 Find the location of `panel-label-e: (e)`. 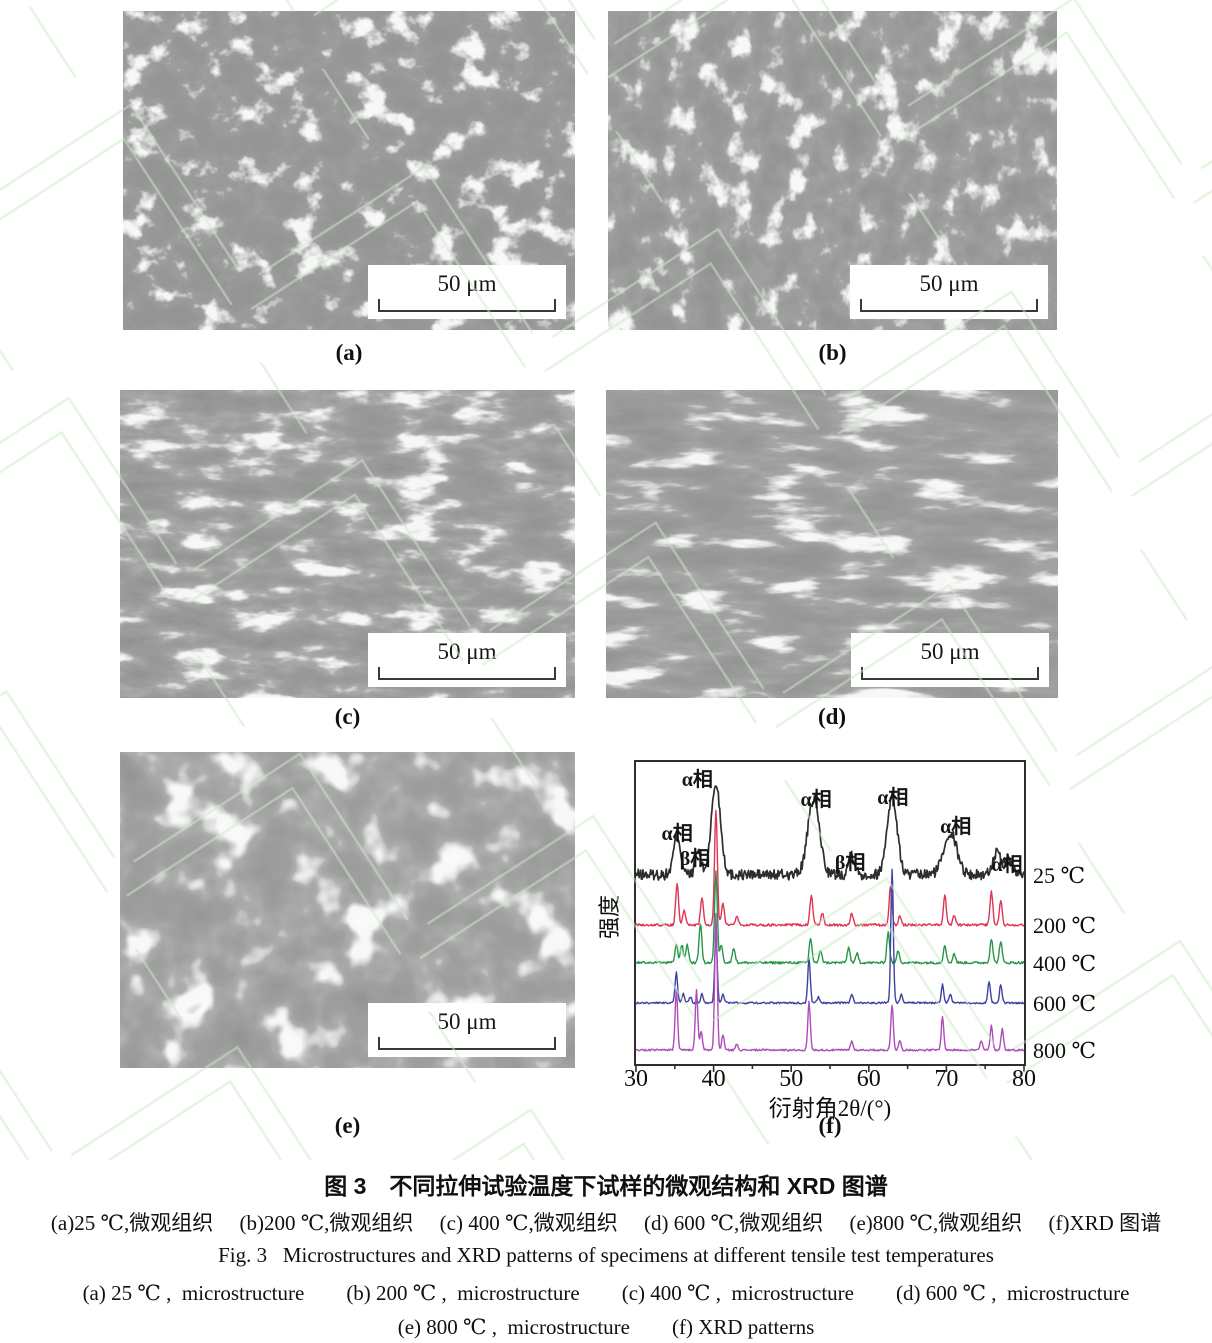

panel-label-e: (e) is located at coordinates (347, 1125).